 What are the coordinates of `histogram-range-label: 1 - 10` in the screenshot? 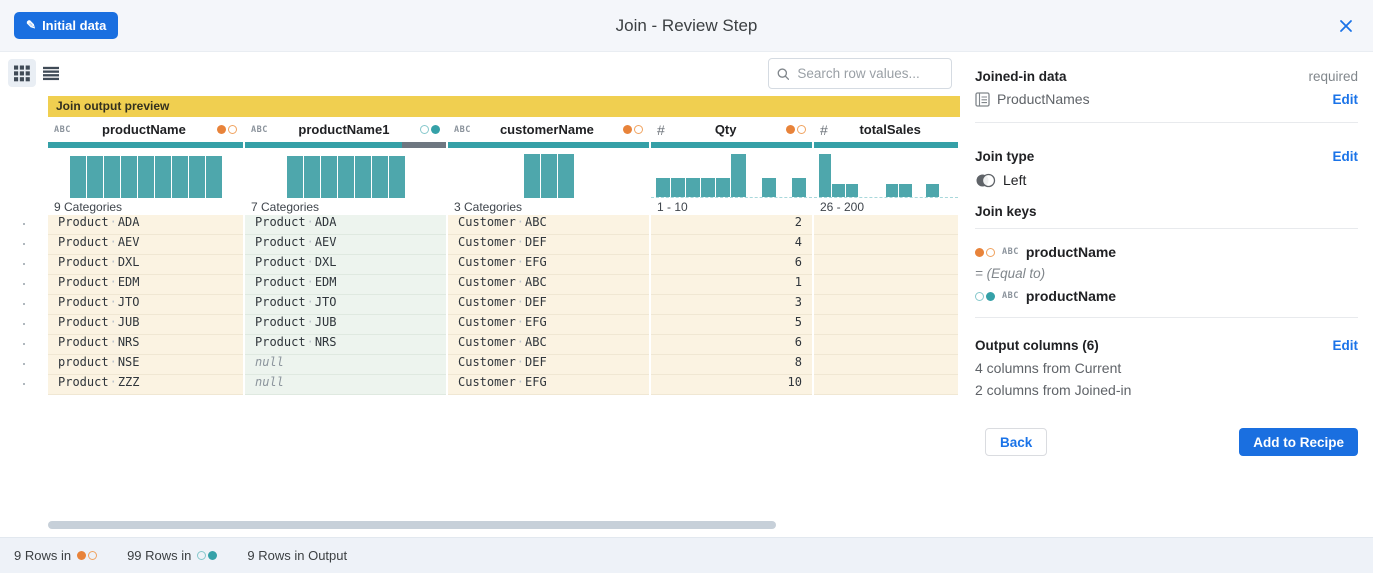 It's located at (672, 207).